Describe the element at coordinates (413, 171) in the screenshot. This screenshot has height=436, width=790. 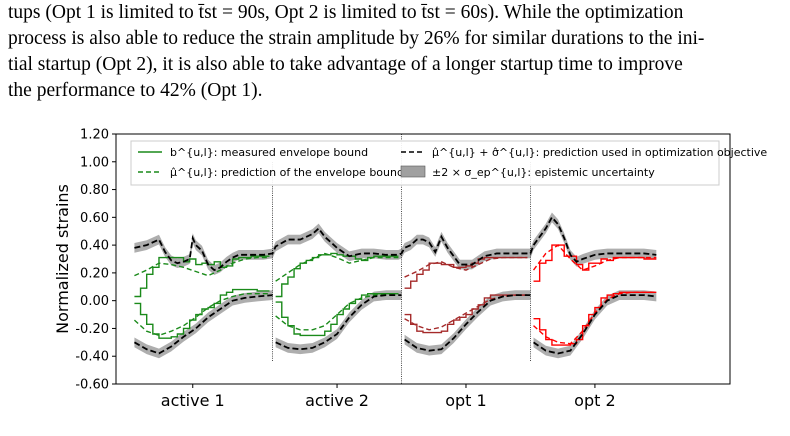
I see `legend-swatch-band` at that location.